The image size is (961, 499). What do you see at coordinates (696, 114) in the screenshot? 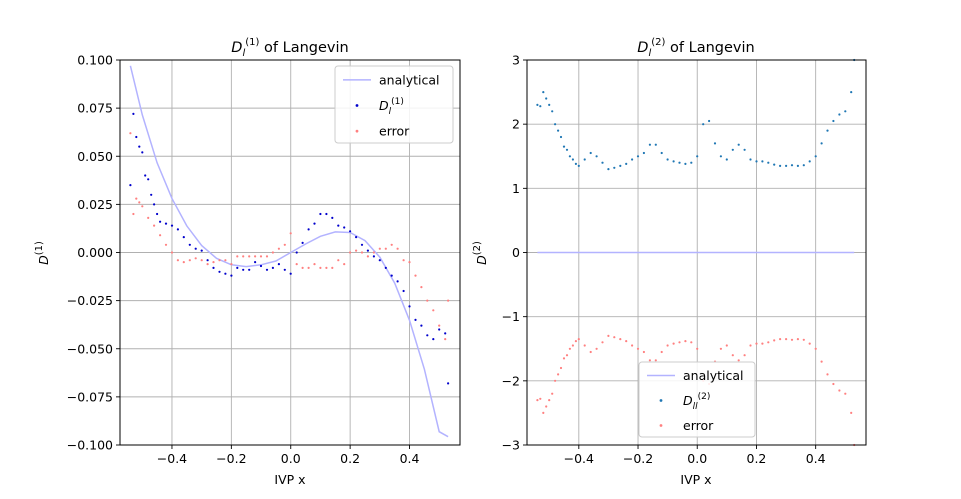
I see `estimate-points` at bounding box center [696, 114].